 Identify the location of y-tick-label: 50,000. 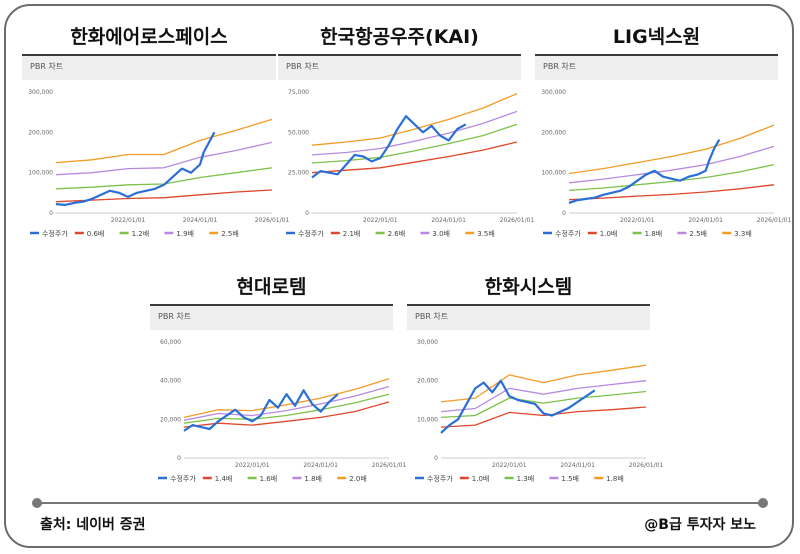
(298, 132).